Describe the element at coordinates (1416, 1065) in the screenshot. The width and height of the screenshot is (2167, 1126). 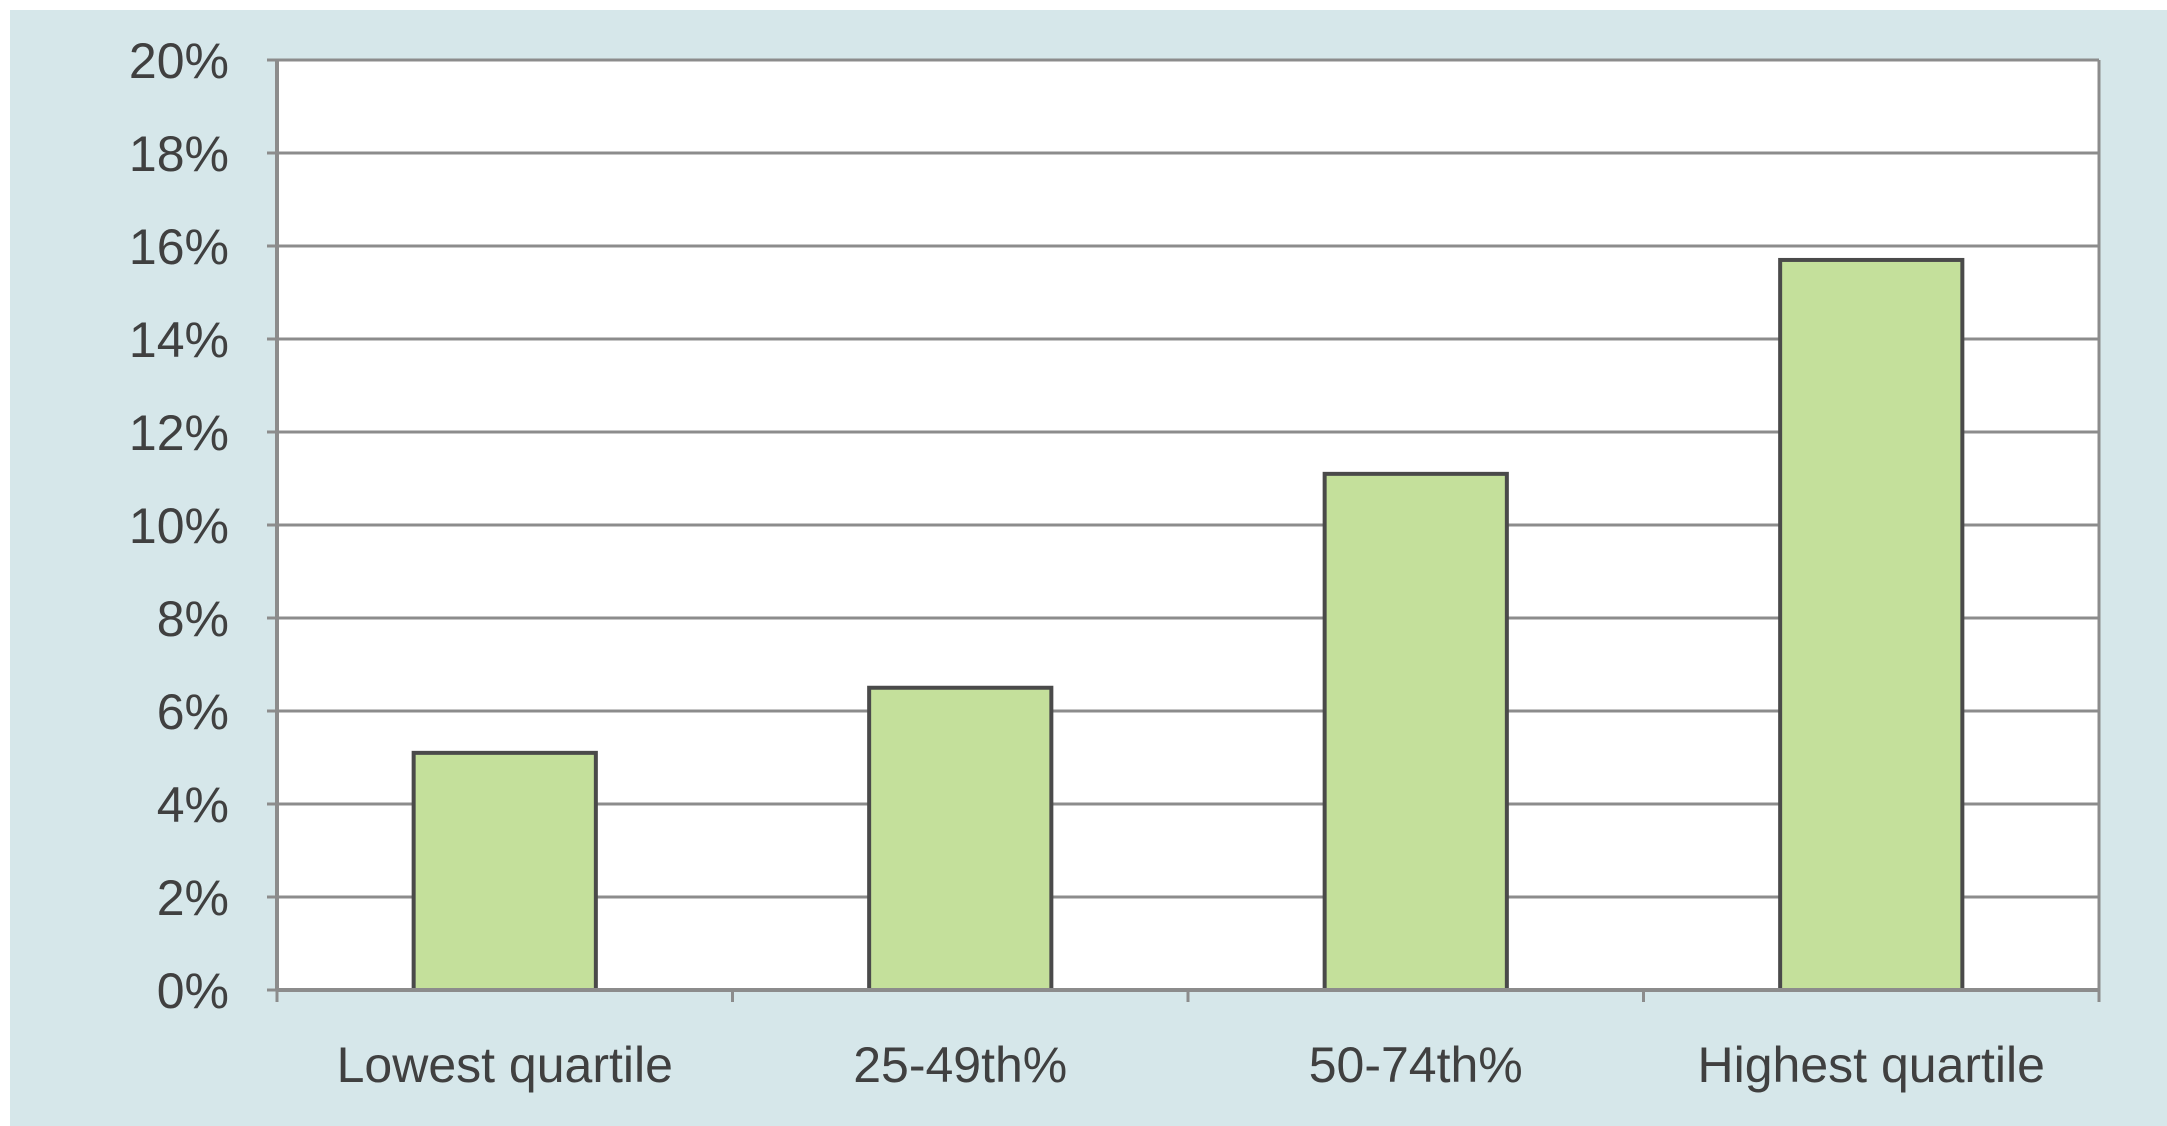
I see `x-tick-label: 50-74th%` at that location.